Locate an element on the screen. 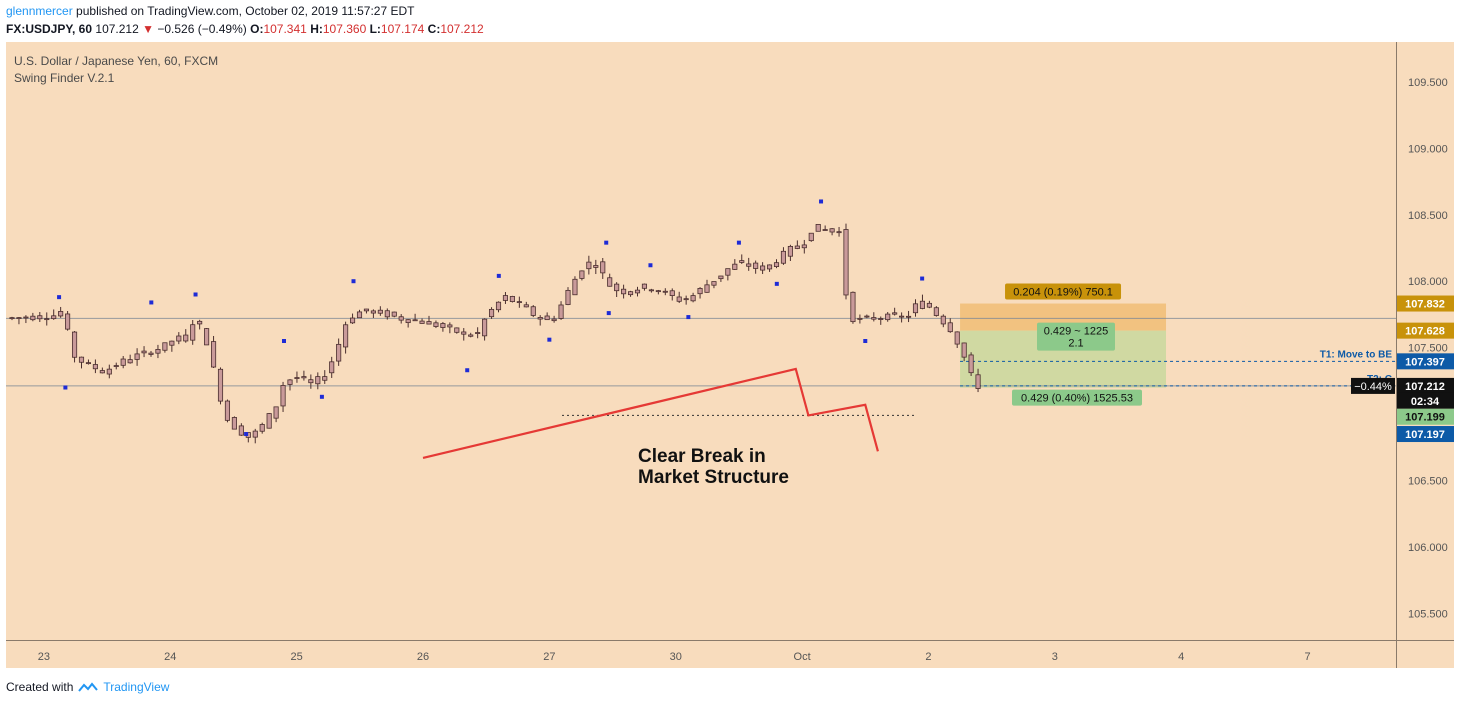 The image size is (1460, 705). price-axis-label is located at coordinates (1425, 400).